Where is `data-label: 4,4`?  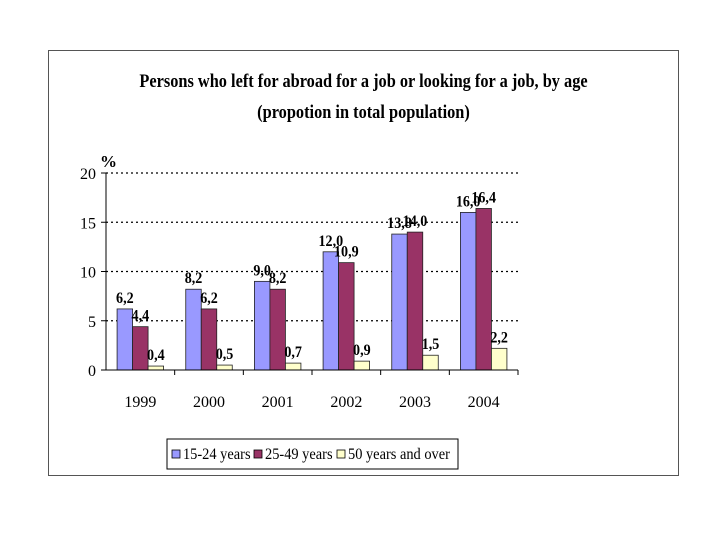
data-label: 4,4 is located at coordinates (141, 316).